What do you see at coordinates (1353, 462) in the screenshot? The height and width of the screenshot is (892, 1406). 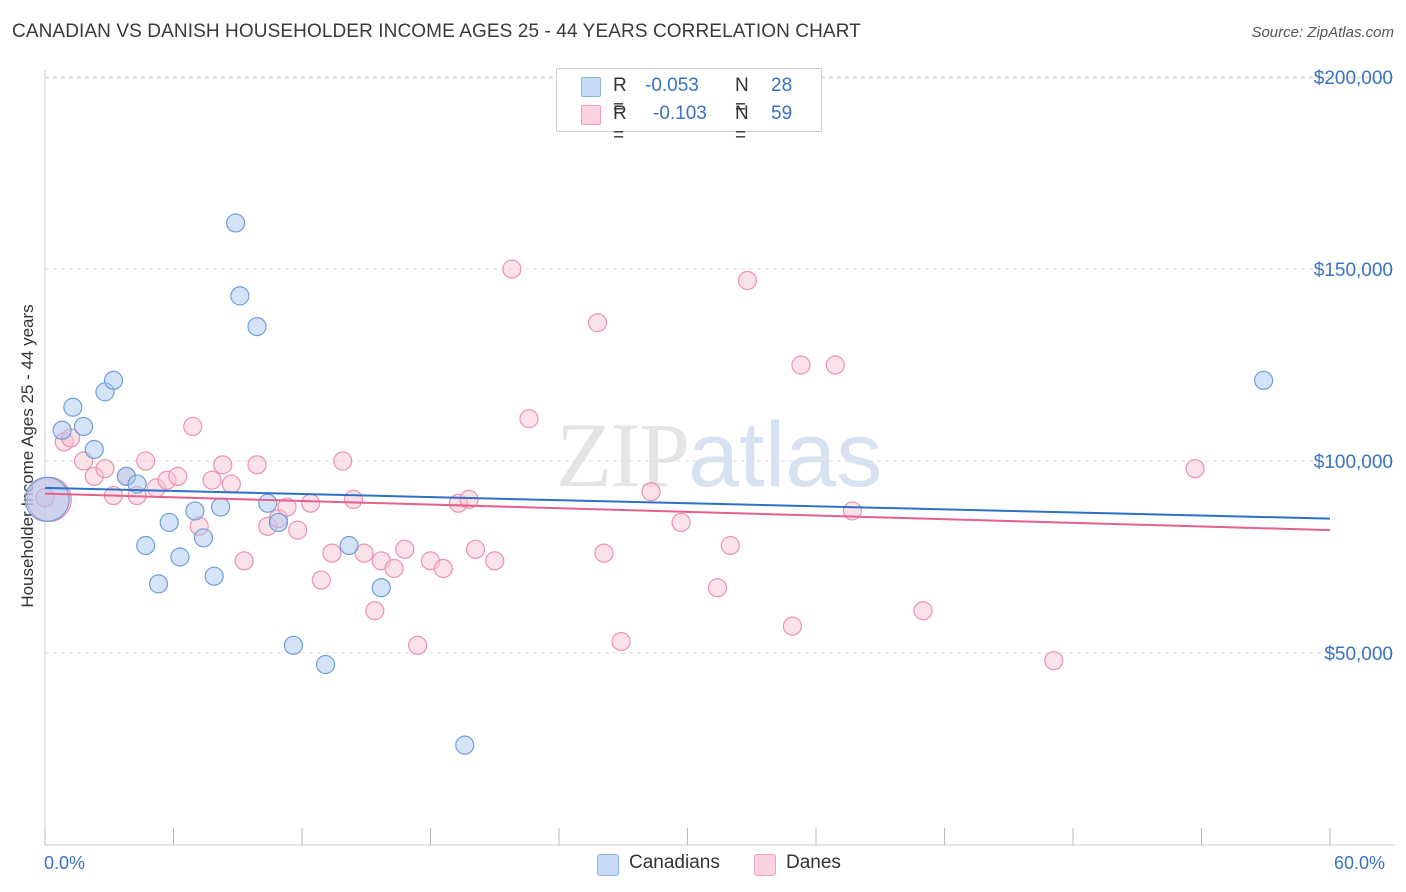 I see `y-tick-label: $100,000` at bounding box center [1353, 462].